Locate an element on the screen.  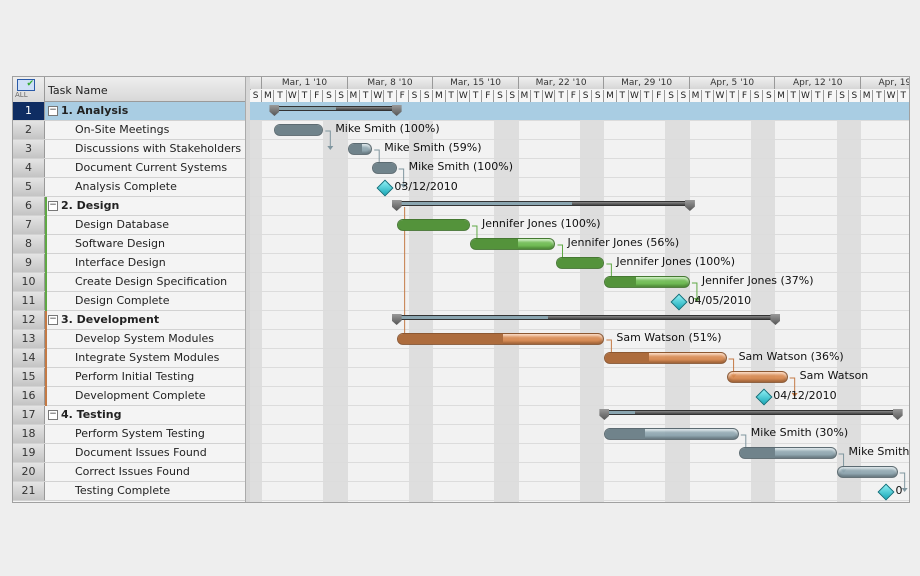
task-name: On-Site Meetings is located at coordinates (122, 129).